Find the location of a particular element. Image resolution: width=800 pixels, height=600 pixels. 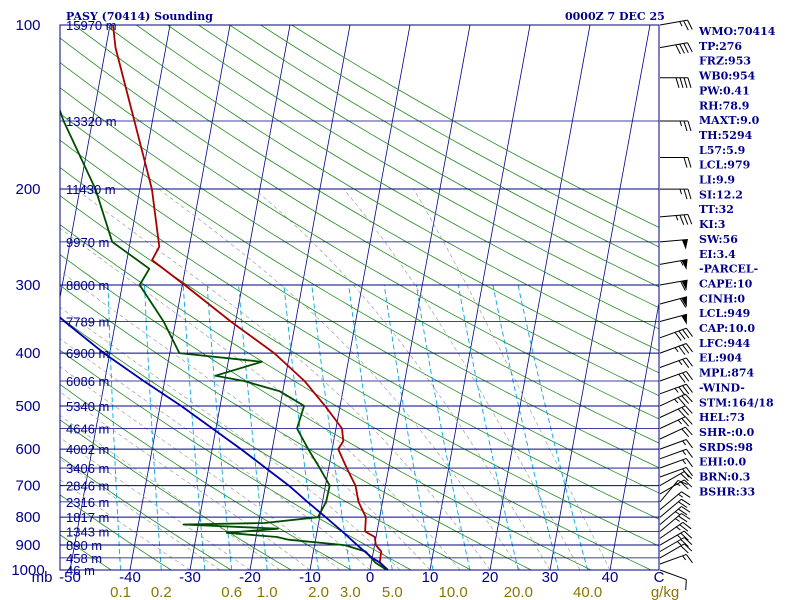

height-label: 5340 m is located at coordinates (87, 406).